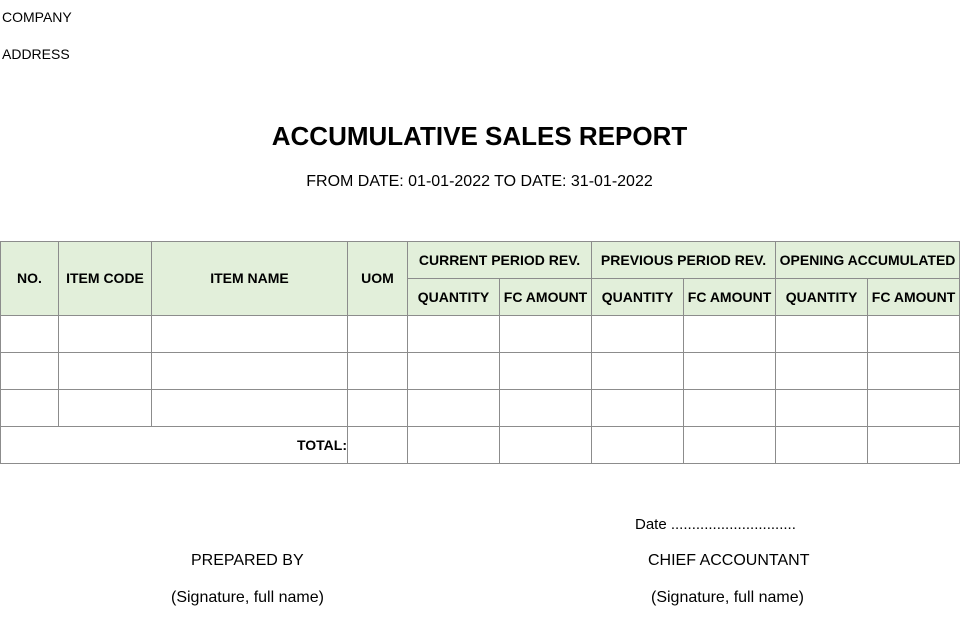 The width and height of the screenshot is (979, 634). Describe the element at coordinates (29, 278) in the screenshot. I see `col-header-no: NO.` at that location.